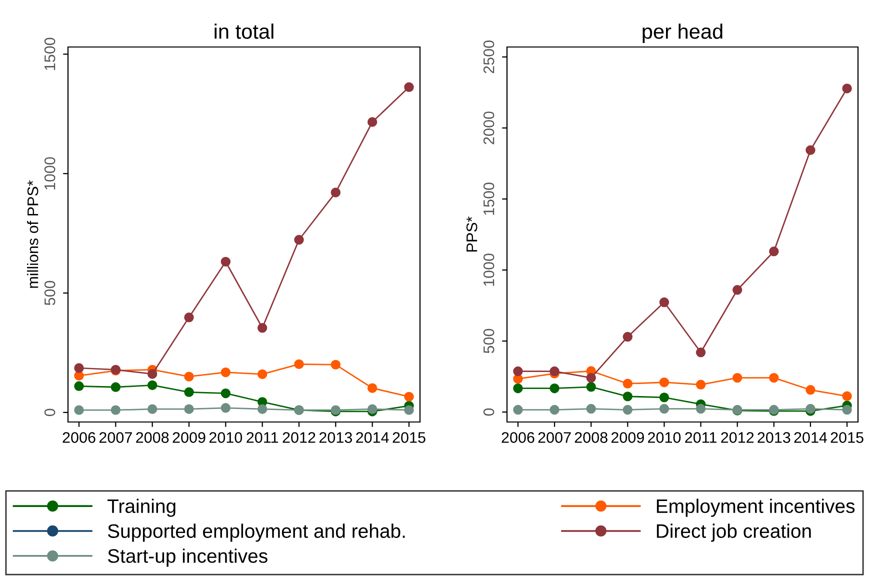 Image resolution: width=869 pixels, height=586 pixels. I want to click on legend-label: Start-up incentives, so click(188, 557).